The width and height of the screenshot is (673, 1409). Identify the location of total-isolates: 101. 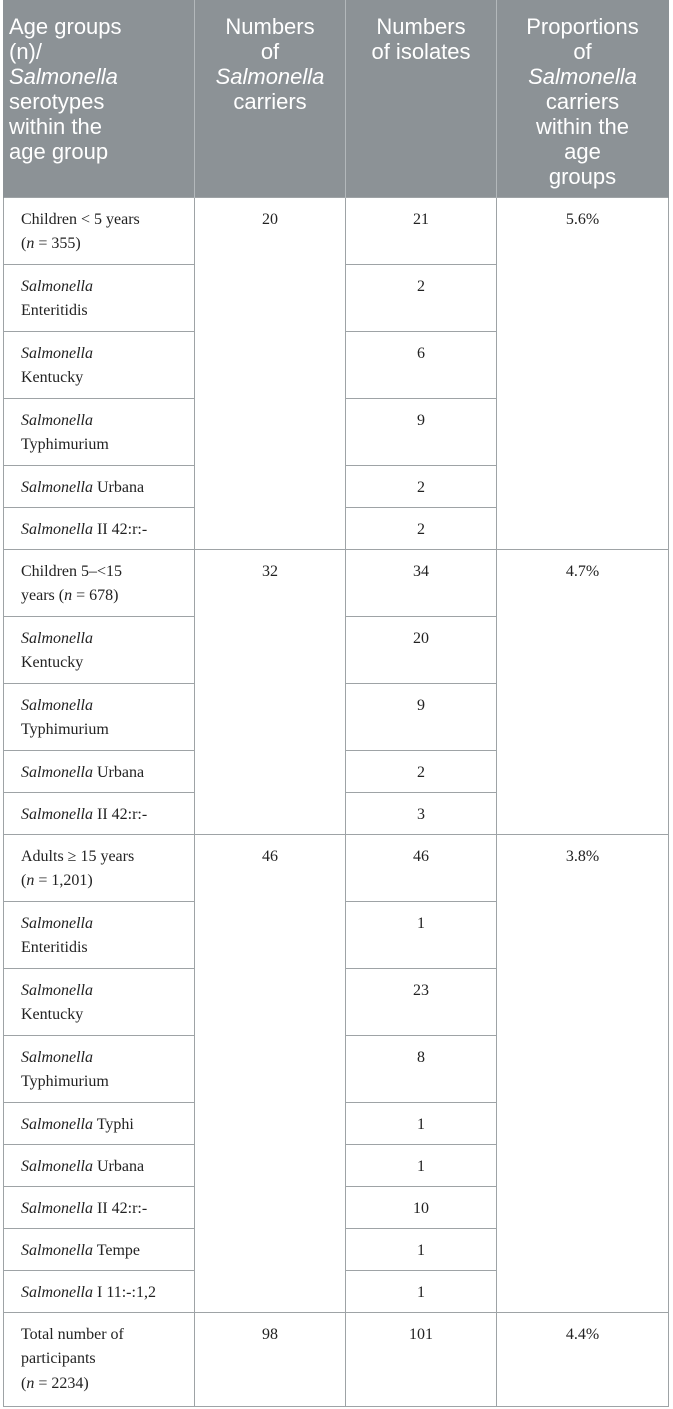
(421, 1359).